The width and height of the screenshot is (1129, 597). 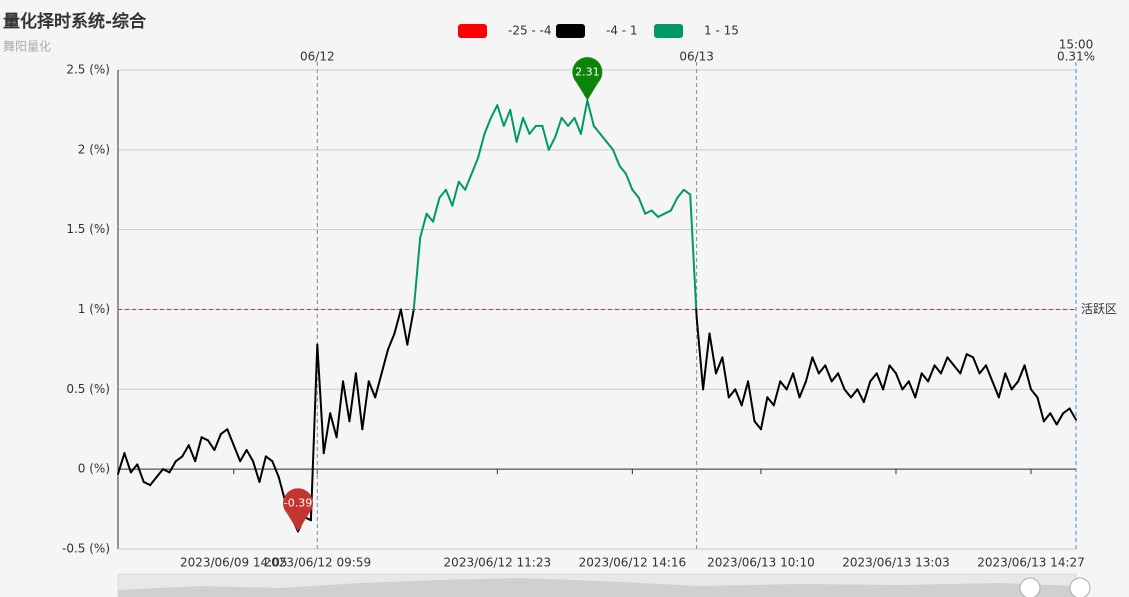 I want to click on x-tick-label: 2023/06/13 14:27, so click(x=1031, y=563).